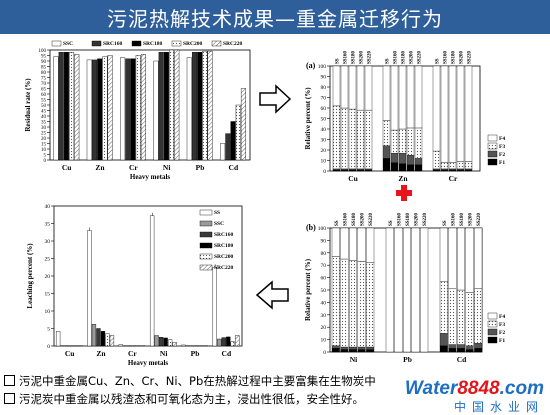  Describe the element at coordinates (219, 224) in the screenshot. I see `legend-label: SSC` at that location.